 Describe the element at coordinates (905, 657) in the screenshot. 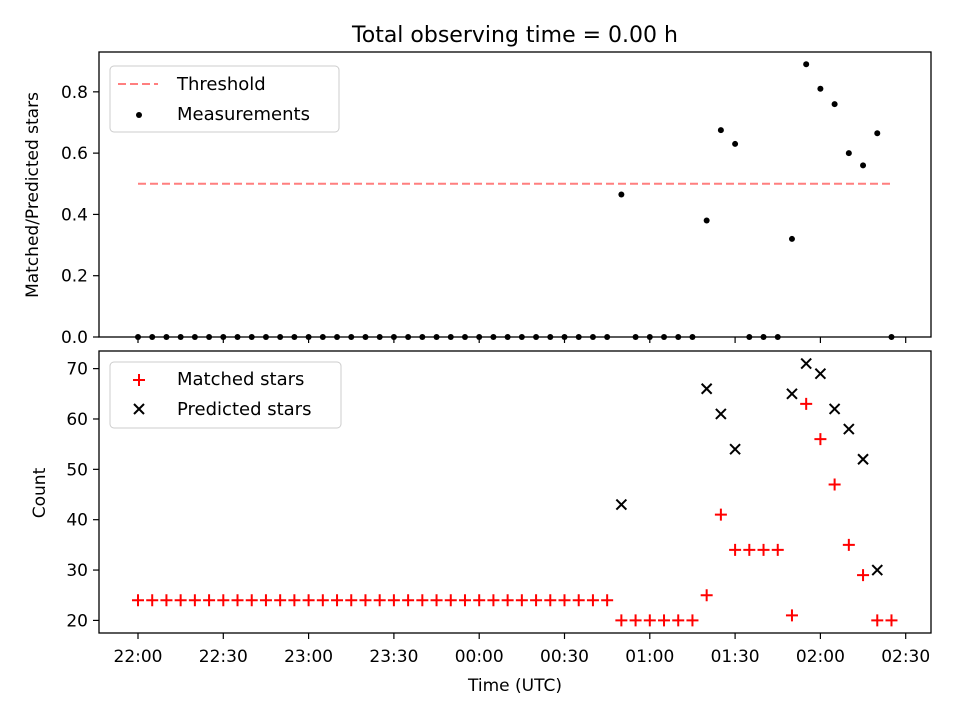

I see `bottom-x-tick-label: 02:30` at that location.